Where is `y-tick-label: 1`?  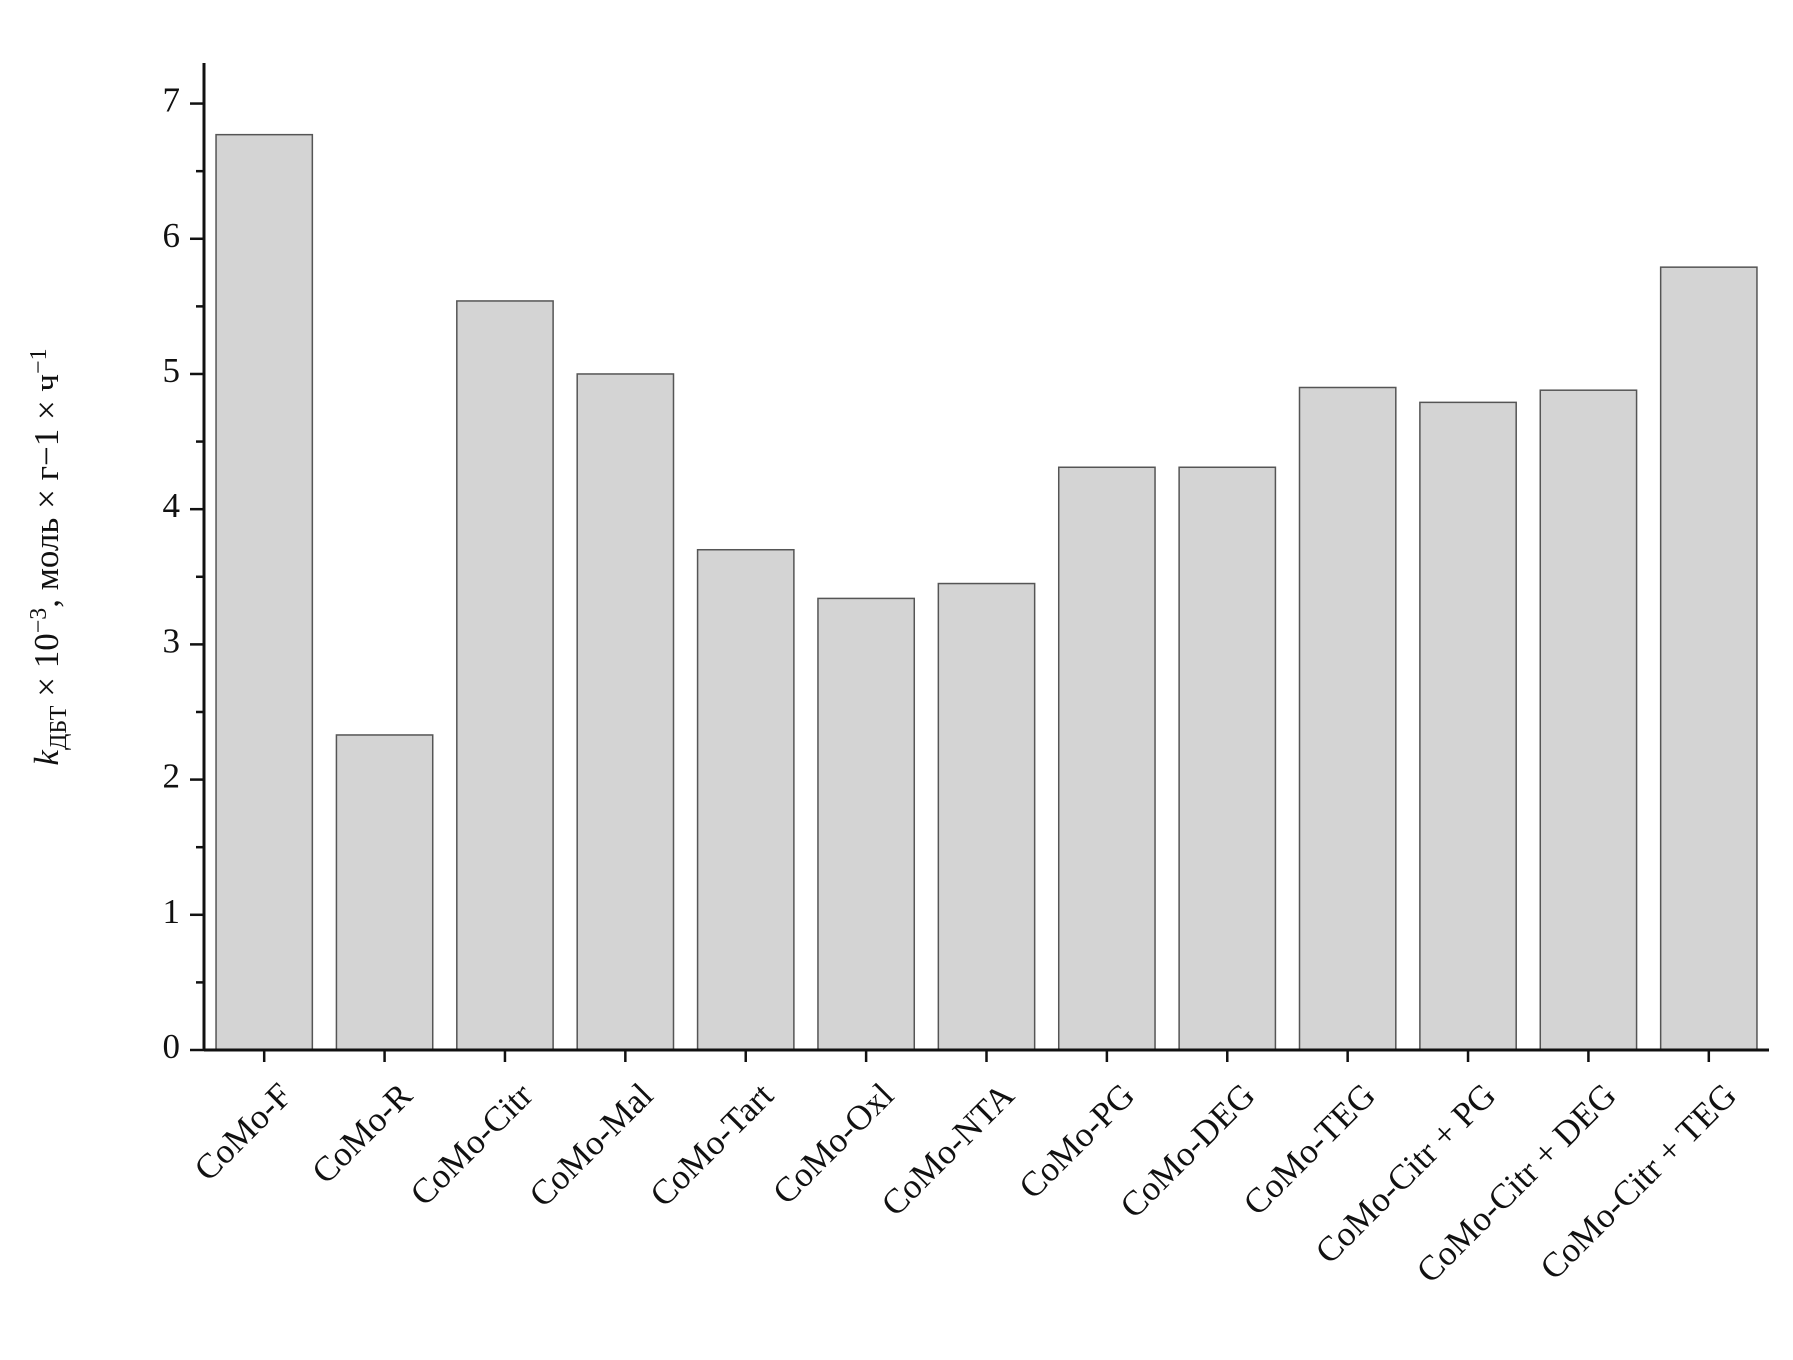
y-tick-label: 1 is located at coordinates (172, 911).